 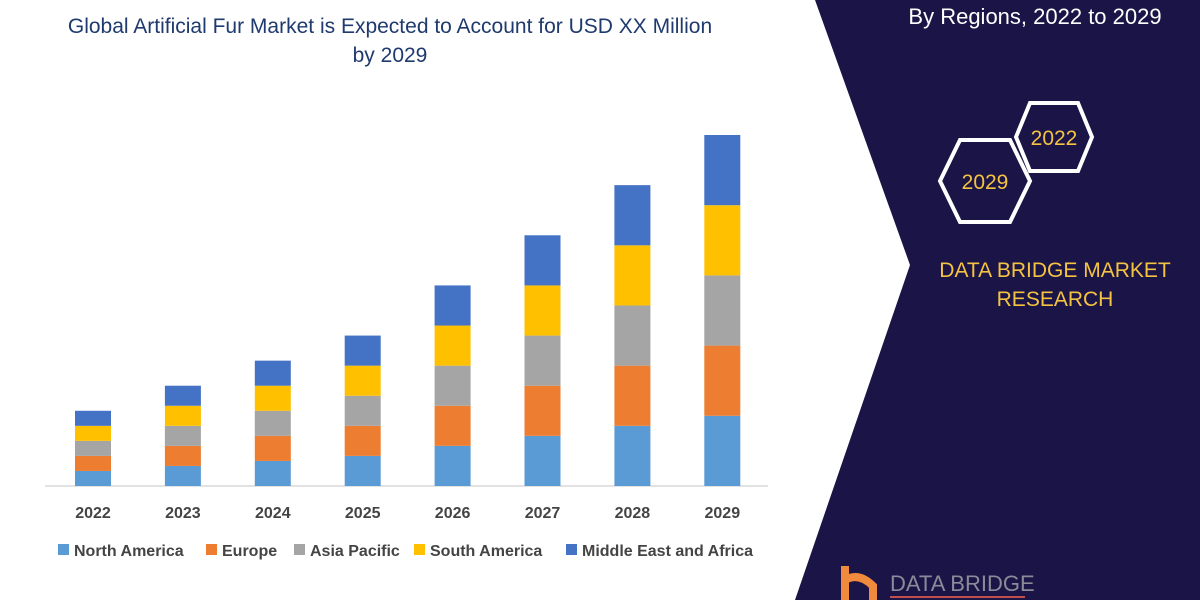 I want to click on x-tick-2025: 2025, so click(x=363, y=513).